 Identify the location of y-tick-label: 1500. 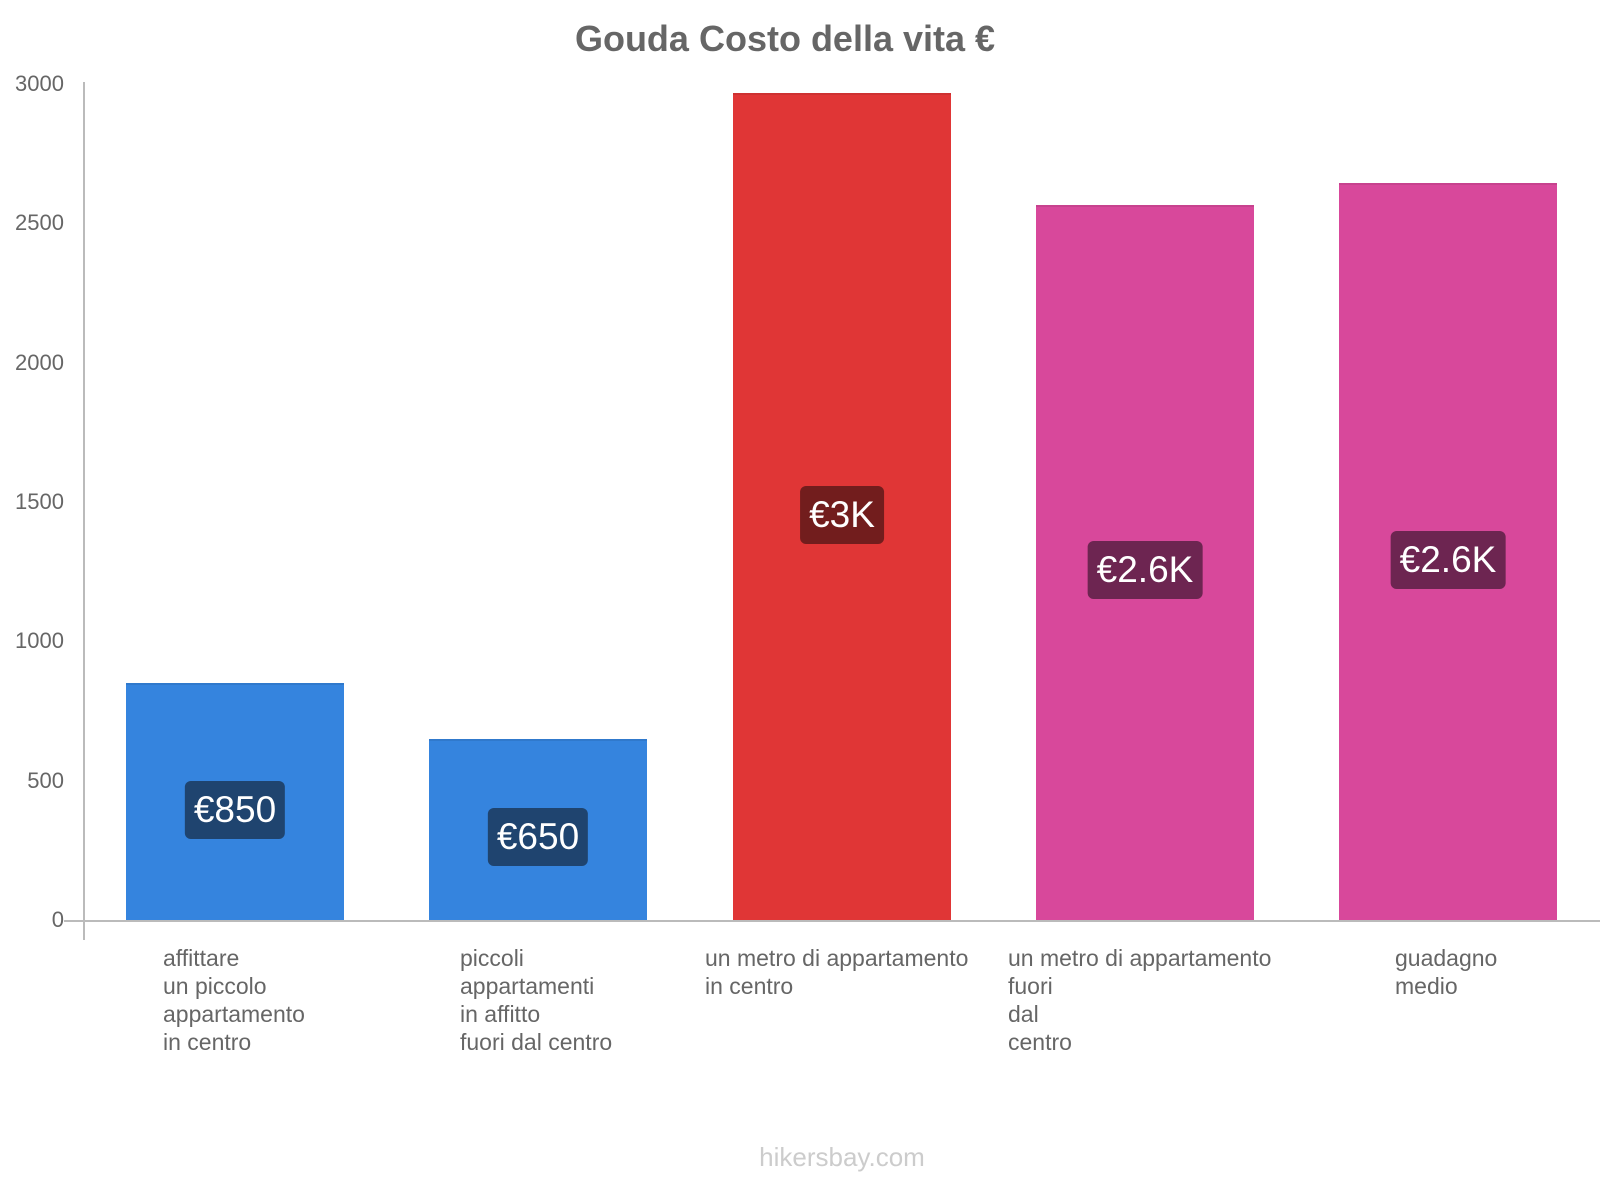
(39, 501).